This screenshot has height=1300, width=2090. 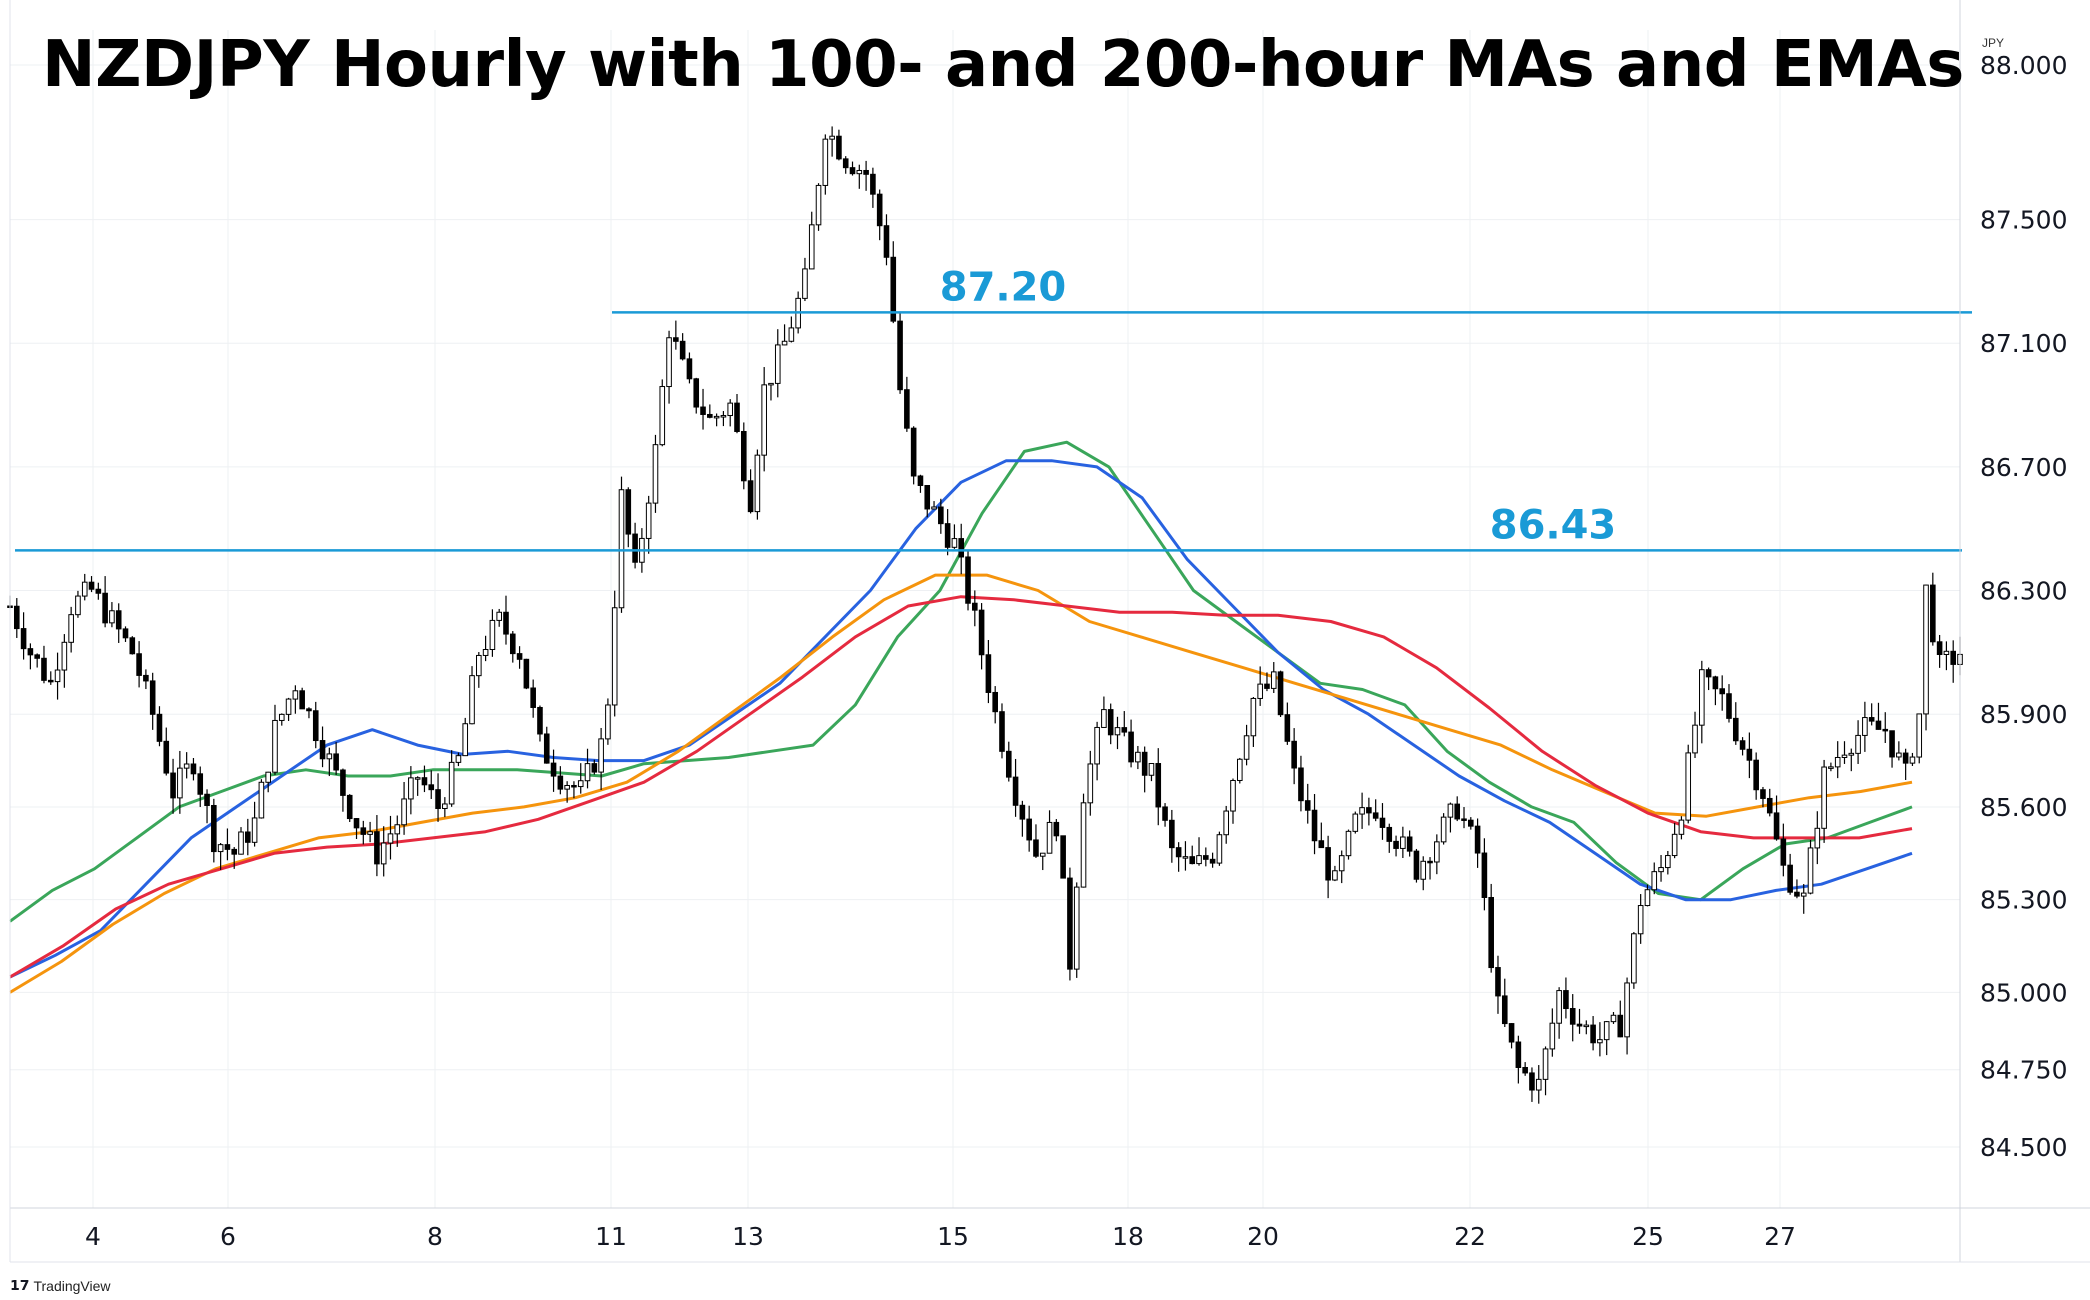 What do you see at coordinates (1003, 287) in the screenshot?
I see `level-label: 87.20` at bounding box center [1003, 287].